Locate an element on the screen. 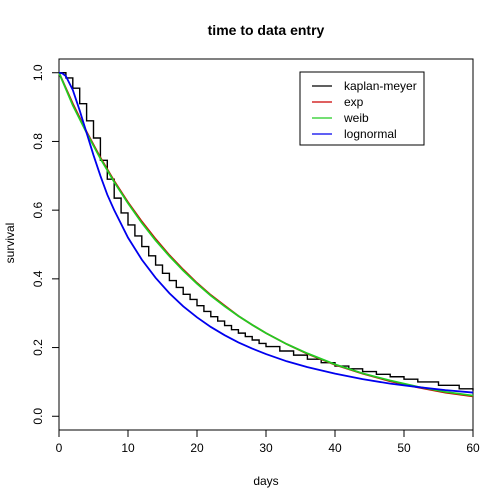 The width and height of the screenshot is (504, 504). y-tick-label: 0.8 is located at coordinates (38, 141).